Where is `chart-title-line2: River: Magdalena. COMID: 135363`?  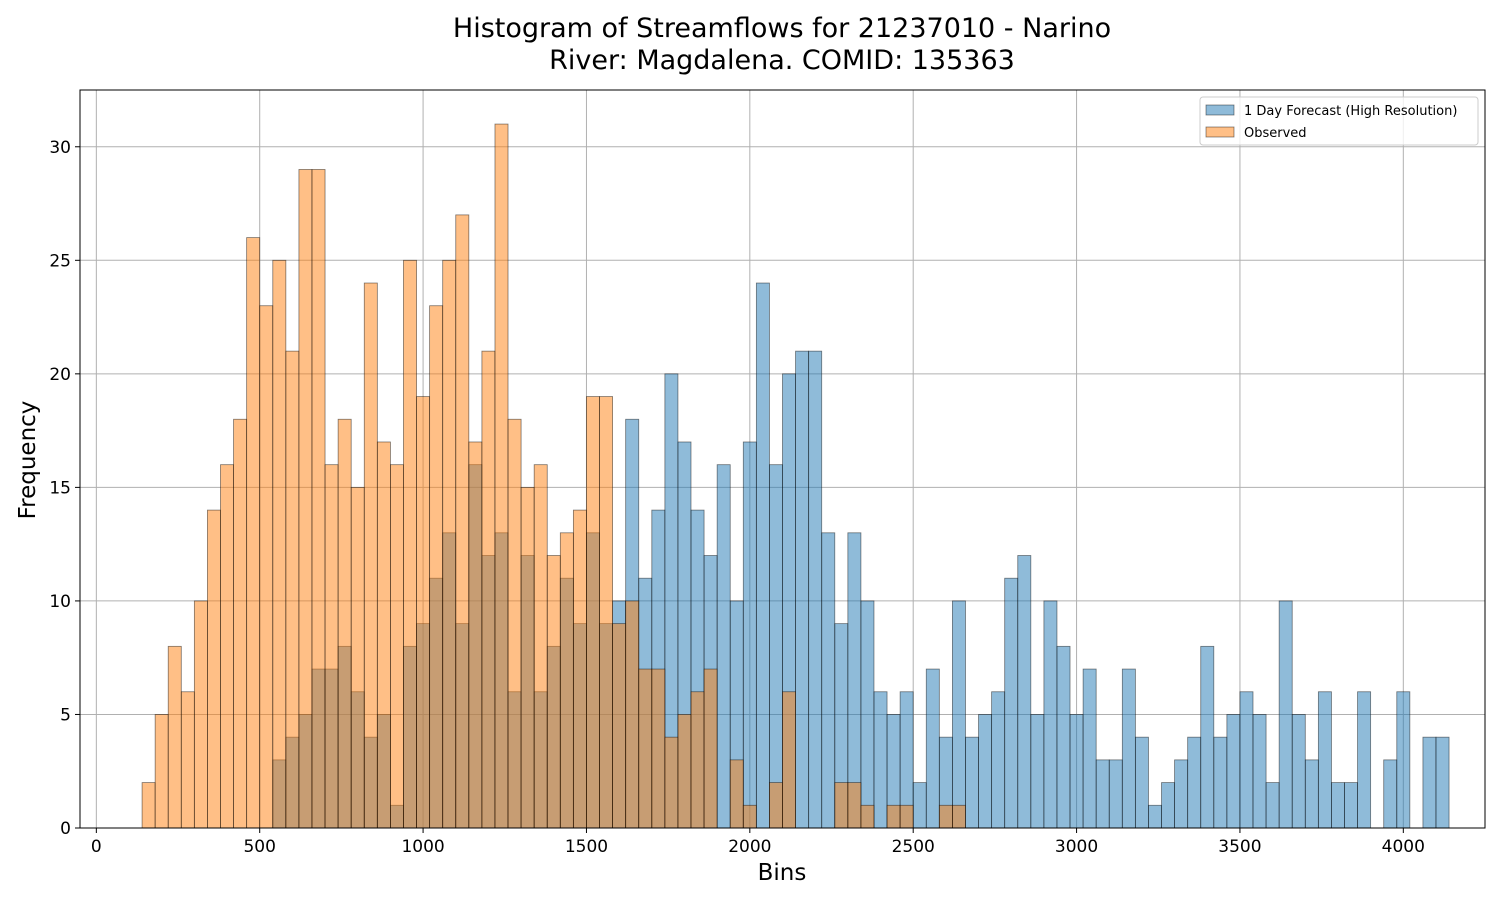
chart-title-line2: River: Magdalena. COMID: 135363 is located at coordinates (782, 60).